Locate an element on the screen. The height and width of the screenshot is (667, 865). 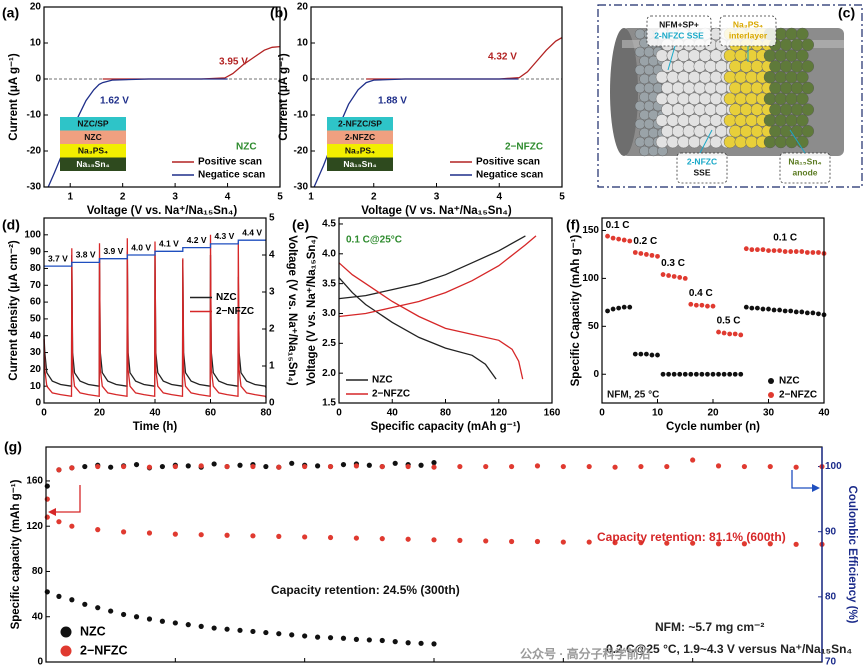
annotation: NZC is located at coordinates (246, 147).